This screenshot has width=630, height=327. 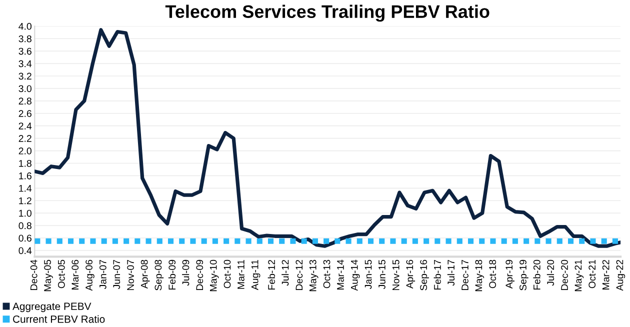 What do you see at coordinates (451, 273) in the screenshot?
I see `x-tick-label: Jul-17` at bounding box center [451, 273].